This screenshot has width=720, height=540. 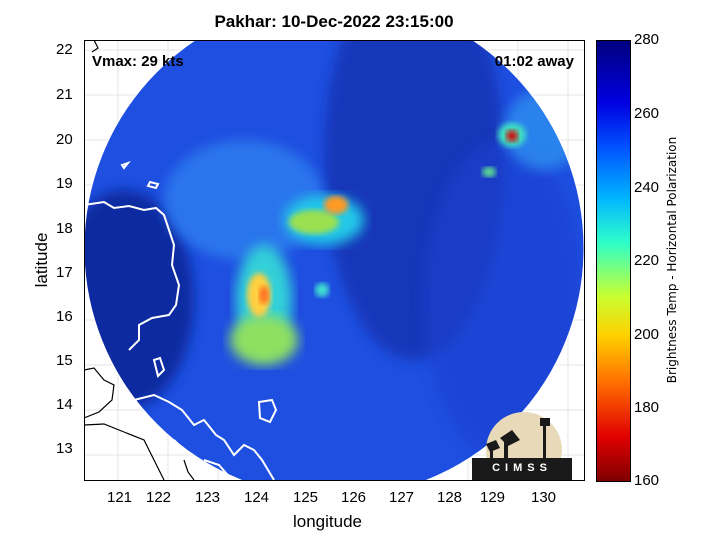 What do you see at coordinates (354, 497) in the screenshot?
I see `x-tick-label: 126` at bounding box center [354, 497].